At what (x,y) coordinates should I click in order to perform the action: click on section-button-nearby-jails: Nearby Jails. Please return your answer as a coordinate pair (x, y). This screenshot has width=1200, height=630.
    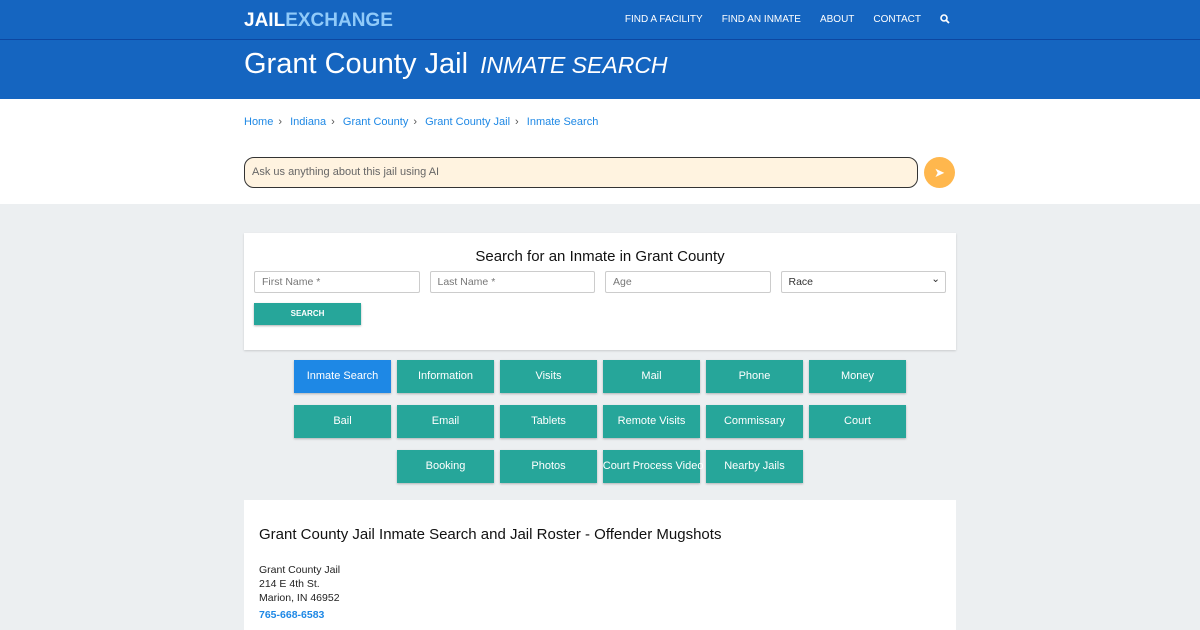
    Looking at the image, I should click on (754, 466).